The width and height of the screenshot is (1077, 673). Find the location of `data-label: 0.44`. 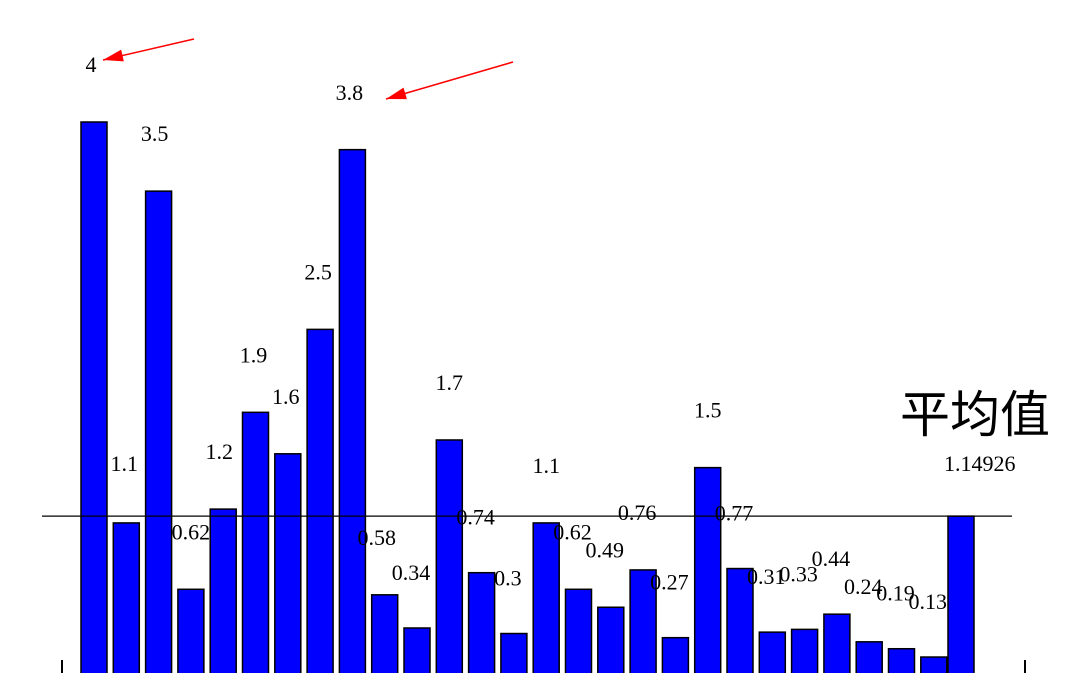

data-label: 0.44 is located at coordinates (831, 558).